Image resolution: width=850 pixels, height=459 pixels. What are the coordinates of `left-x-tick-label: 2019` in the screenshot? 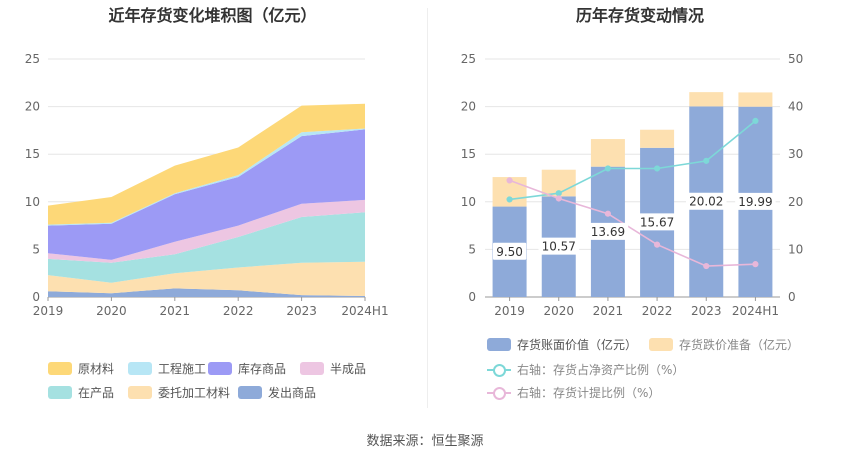 It's located at (48, 311).